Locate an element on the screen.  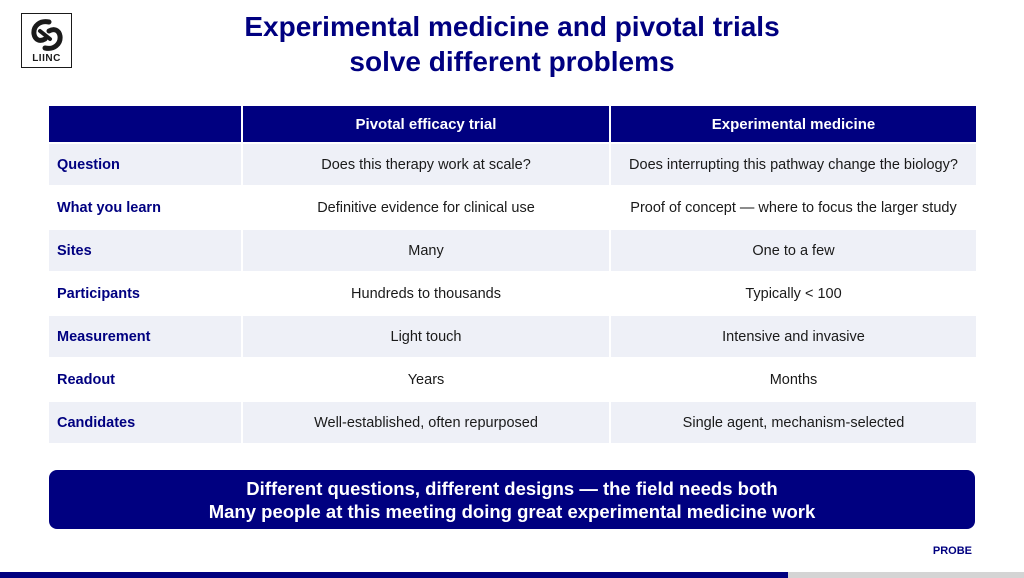
page-title-line-1: Experimental medicine and pivotal trials is located at coordinates (512, 26).